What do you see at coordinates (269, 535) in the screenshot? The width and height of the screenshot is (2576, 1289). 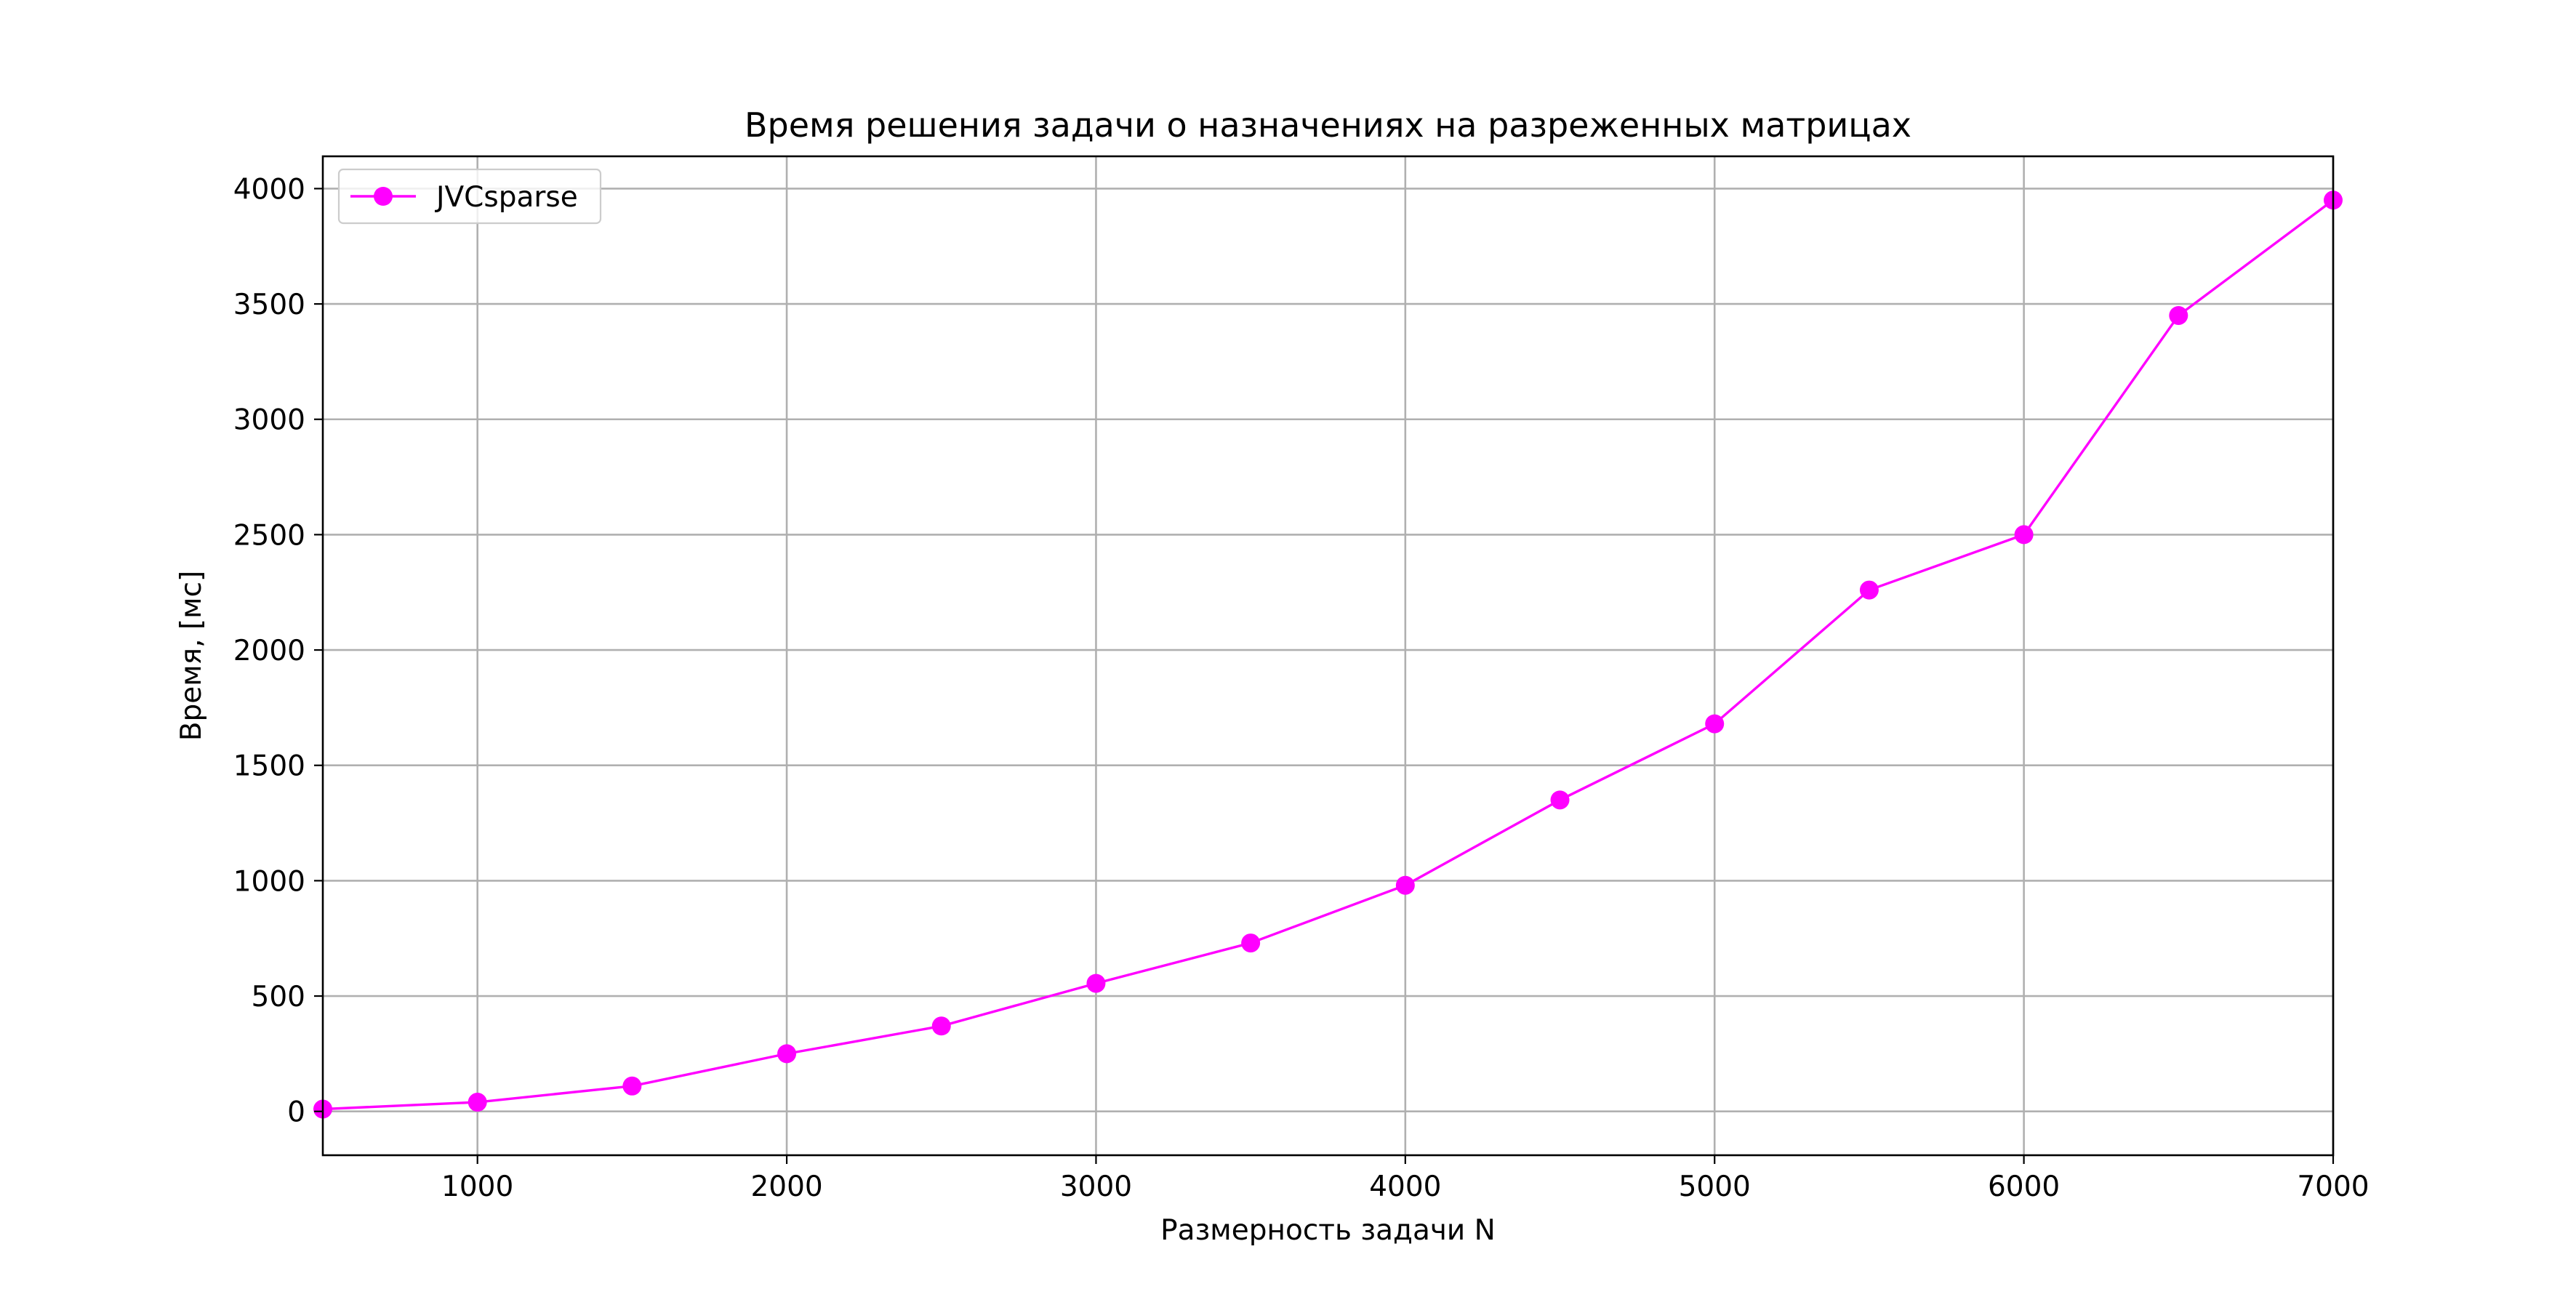 I see `y-tick-label: 2500` at bounding box center [269, 535].